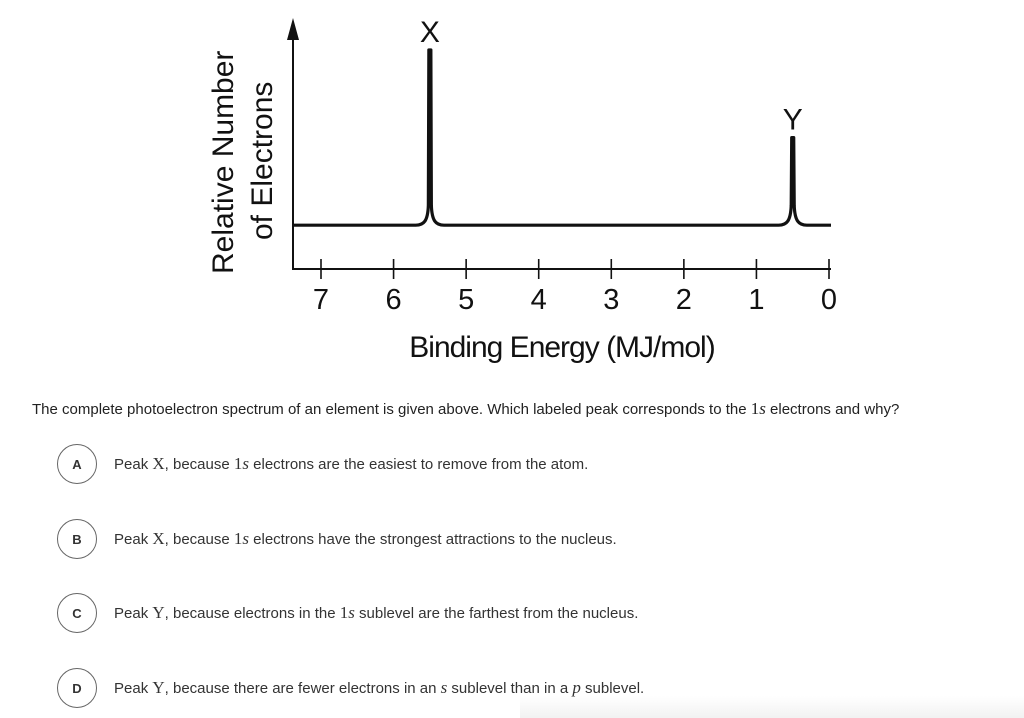 The image size is (1024, 718). Describe the element at coordinates (539, 300) in the screenshot. I see `x-tick-label-4: 4` at that location.